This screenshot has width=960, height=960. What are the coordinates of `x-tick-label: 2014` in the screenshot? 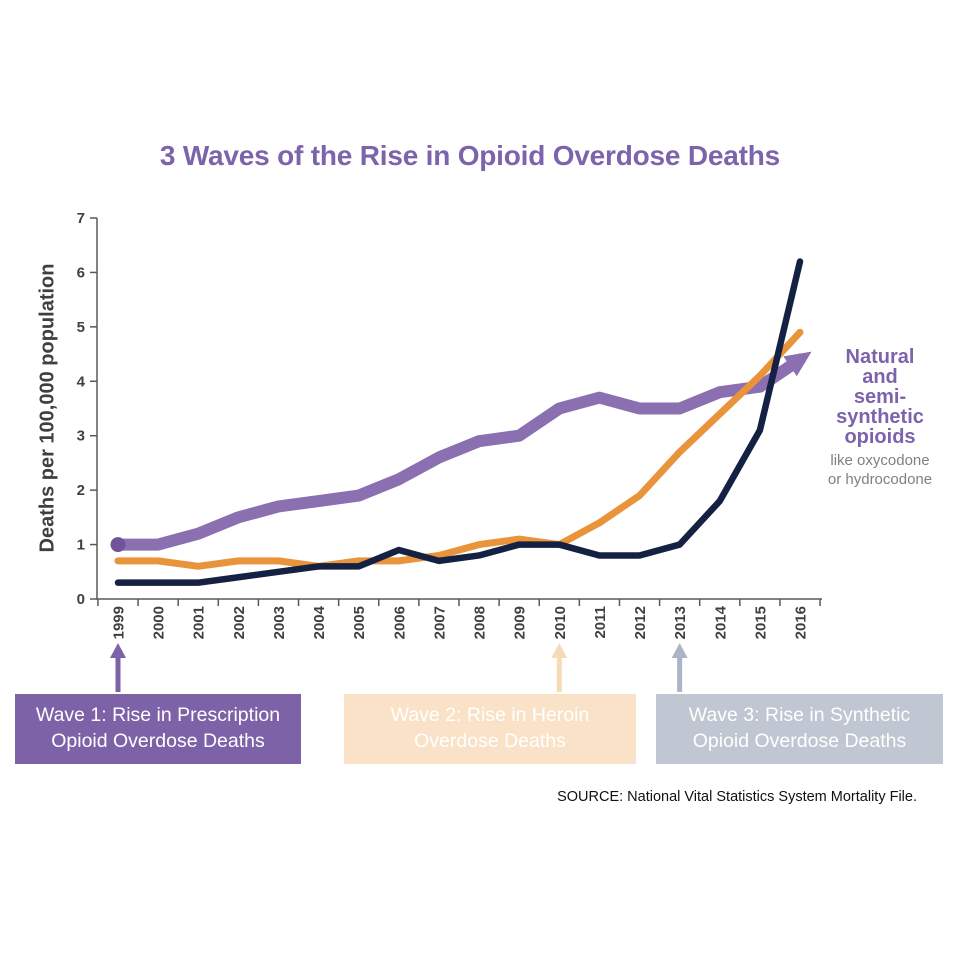 It's located at (720, 622).